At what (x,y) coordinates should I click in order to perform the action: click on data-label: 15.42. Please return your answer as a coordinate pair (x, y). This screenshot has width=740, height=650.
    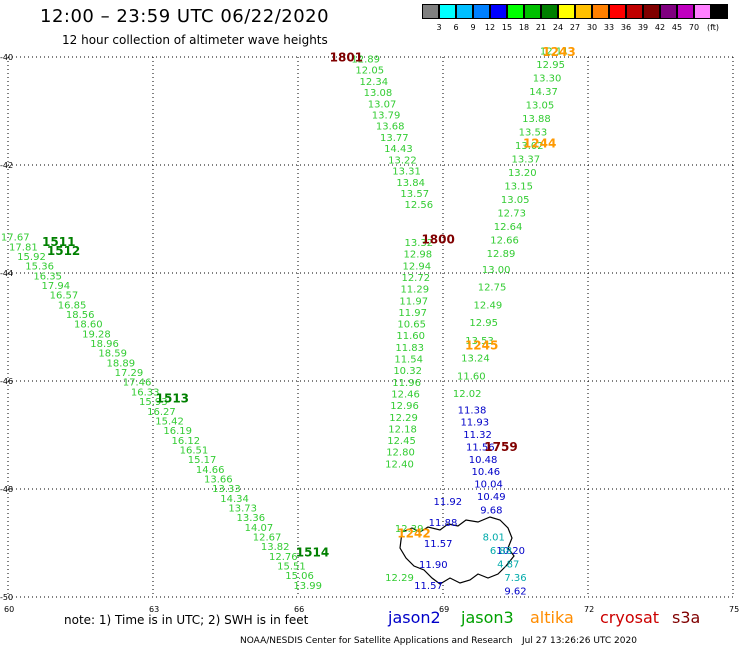
    Looking at the image, I should click on (169, 421).